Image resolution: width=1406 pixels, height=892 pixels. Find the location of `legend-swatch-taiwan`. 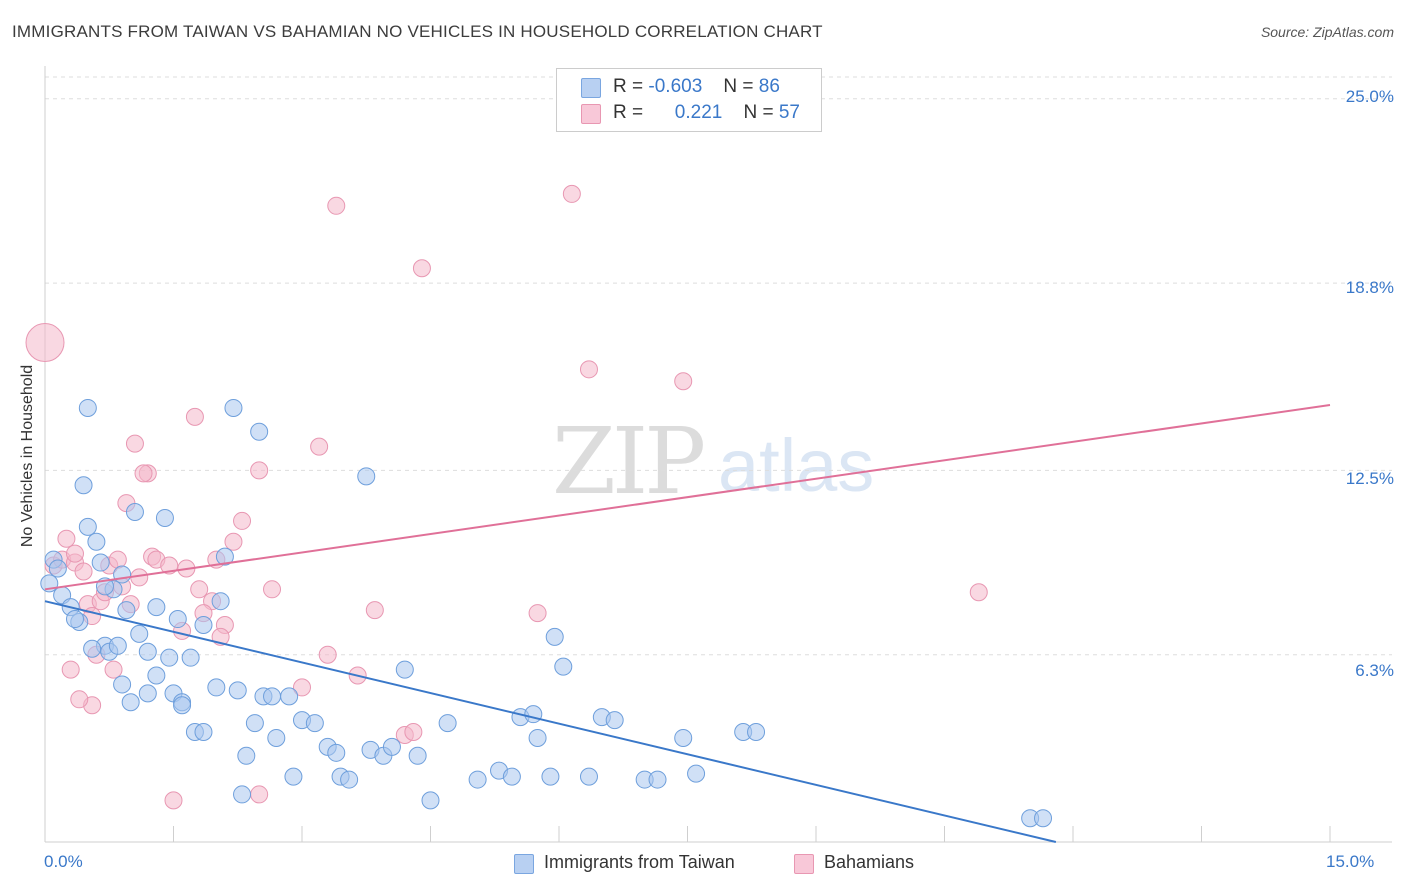

legend-swatch-taiwan is located at coordinates (524, 864).